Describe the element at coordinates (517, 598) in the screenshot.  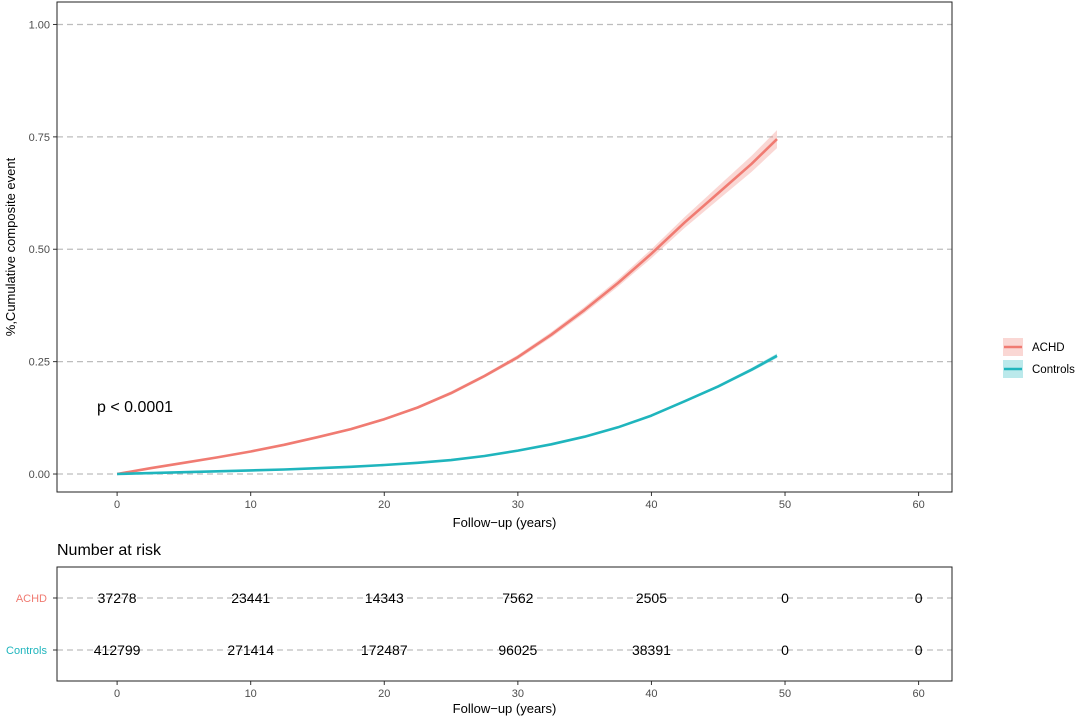
I see `risk-count-cell: 7562` at that location.